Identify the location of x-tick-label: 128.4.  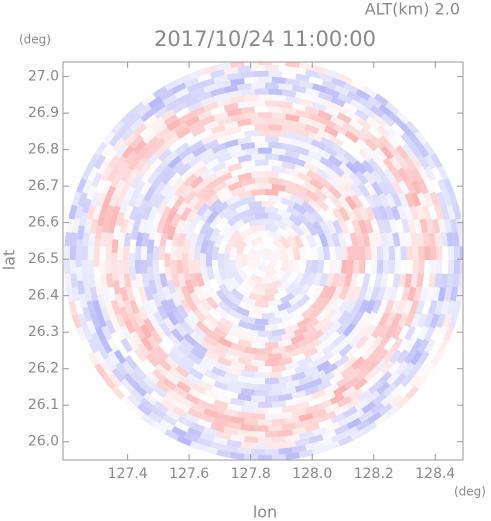
(435, 474).